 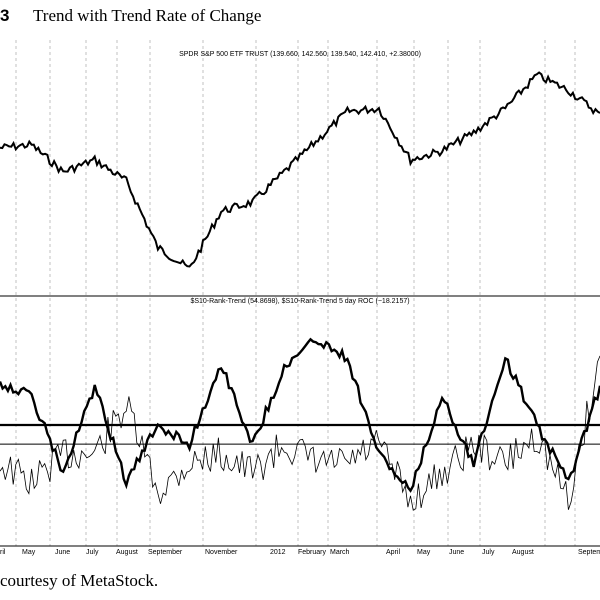 What do you see at coordinates (5, 15) in the screenshot?
I see `figure-number: 3` at bounding box center [5, 15].